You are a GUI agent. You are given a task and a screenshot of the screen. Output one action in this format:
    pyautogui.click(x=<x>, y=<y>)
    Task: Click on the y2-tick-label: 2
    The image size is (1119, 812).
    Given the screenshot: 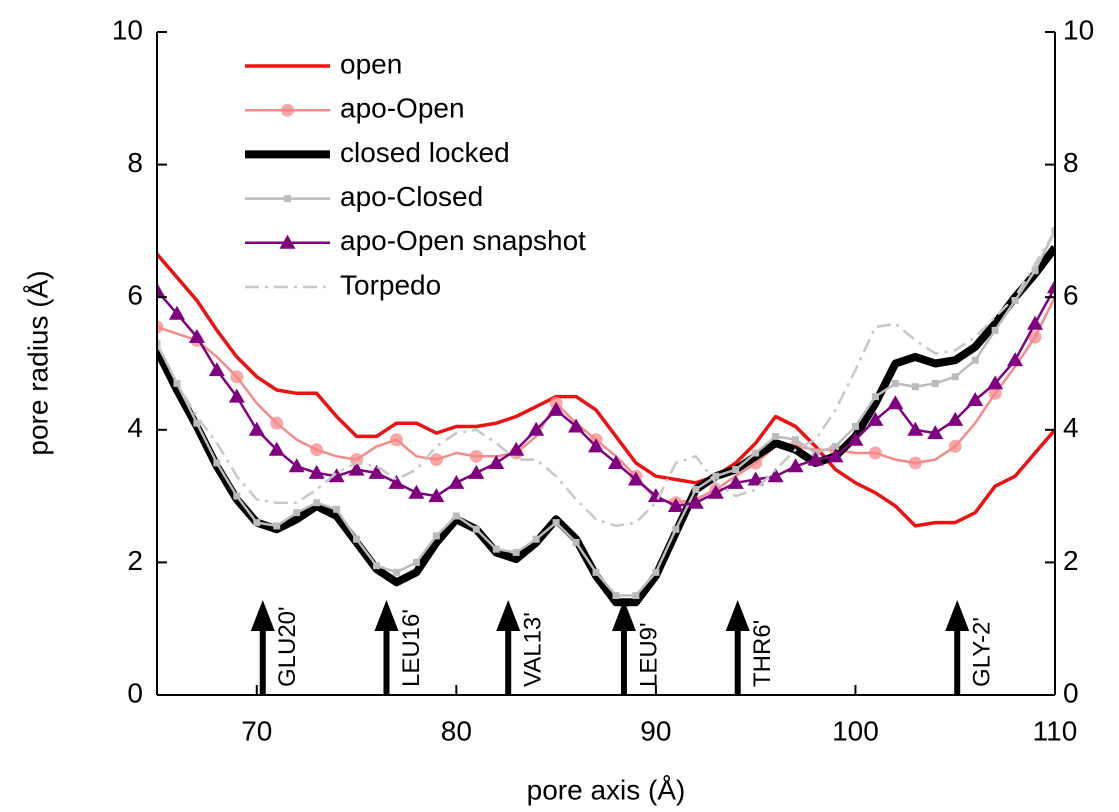 What is the action you would take?
    pyautogui.click(x=1071, y=560)
    